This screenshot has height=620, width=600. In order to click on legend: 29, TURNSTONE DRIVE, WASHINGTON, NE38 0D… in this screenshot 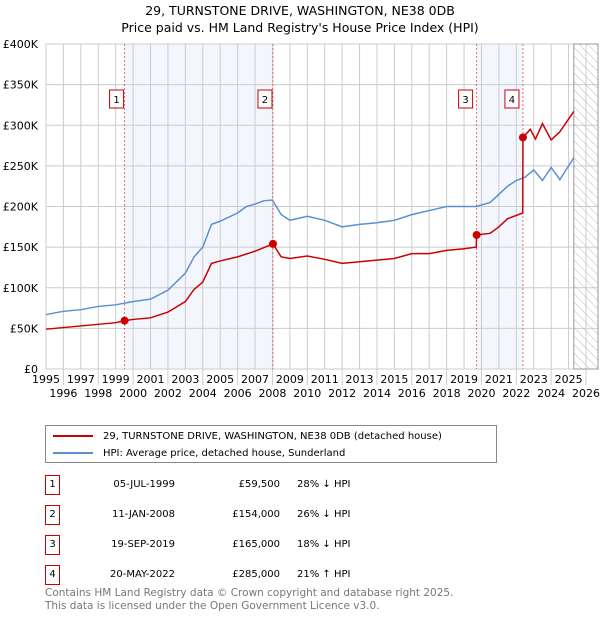, I will do `click(271, 444)`.